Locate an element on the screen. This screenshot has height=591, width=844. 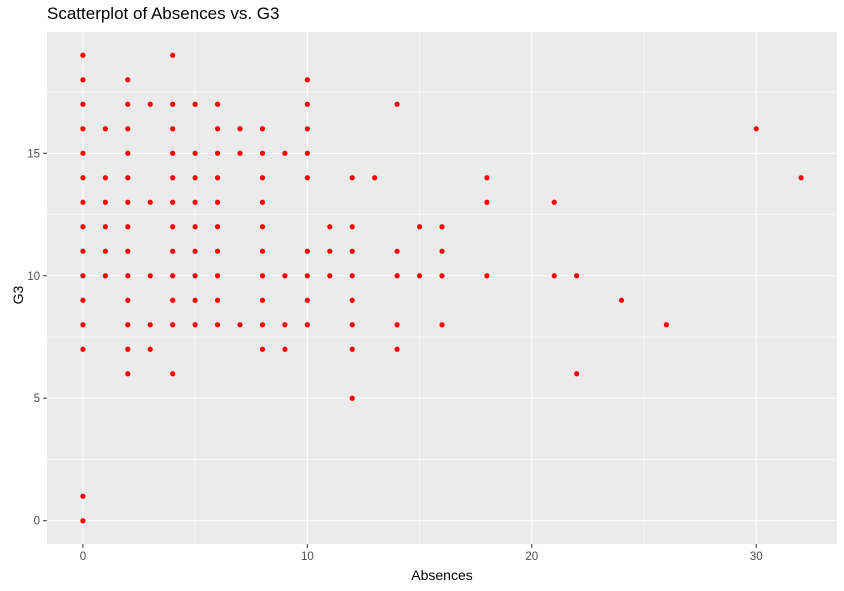
x-tick-label: 20 is located at coordinates (531, 557).